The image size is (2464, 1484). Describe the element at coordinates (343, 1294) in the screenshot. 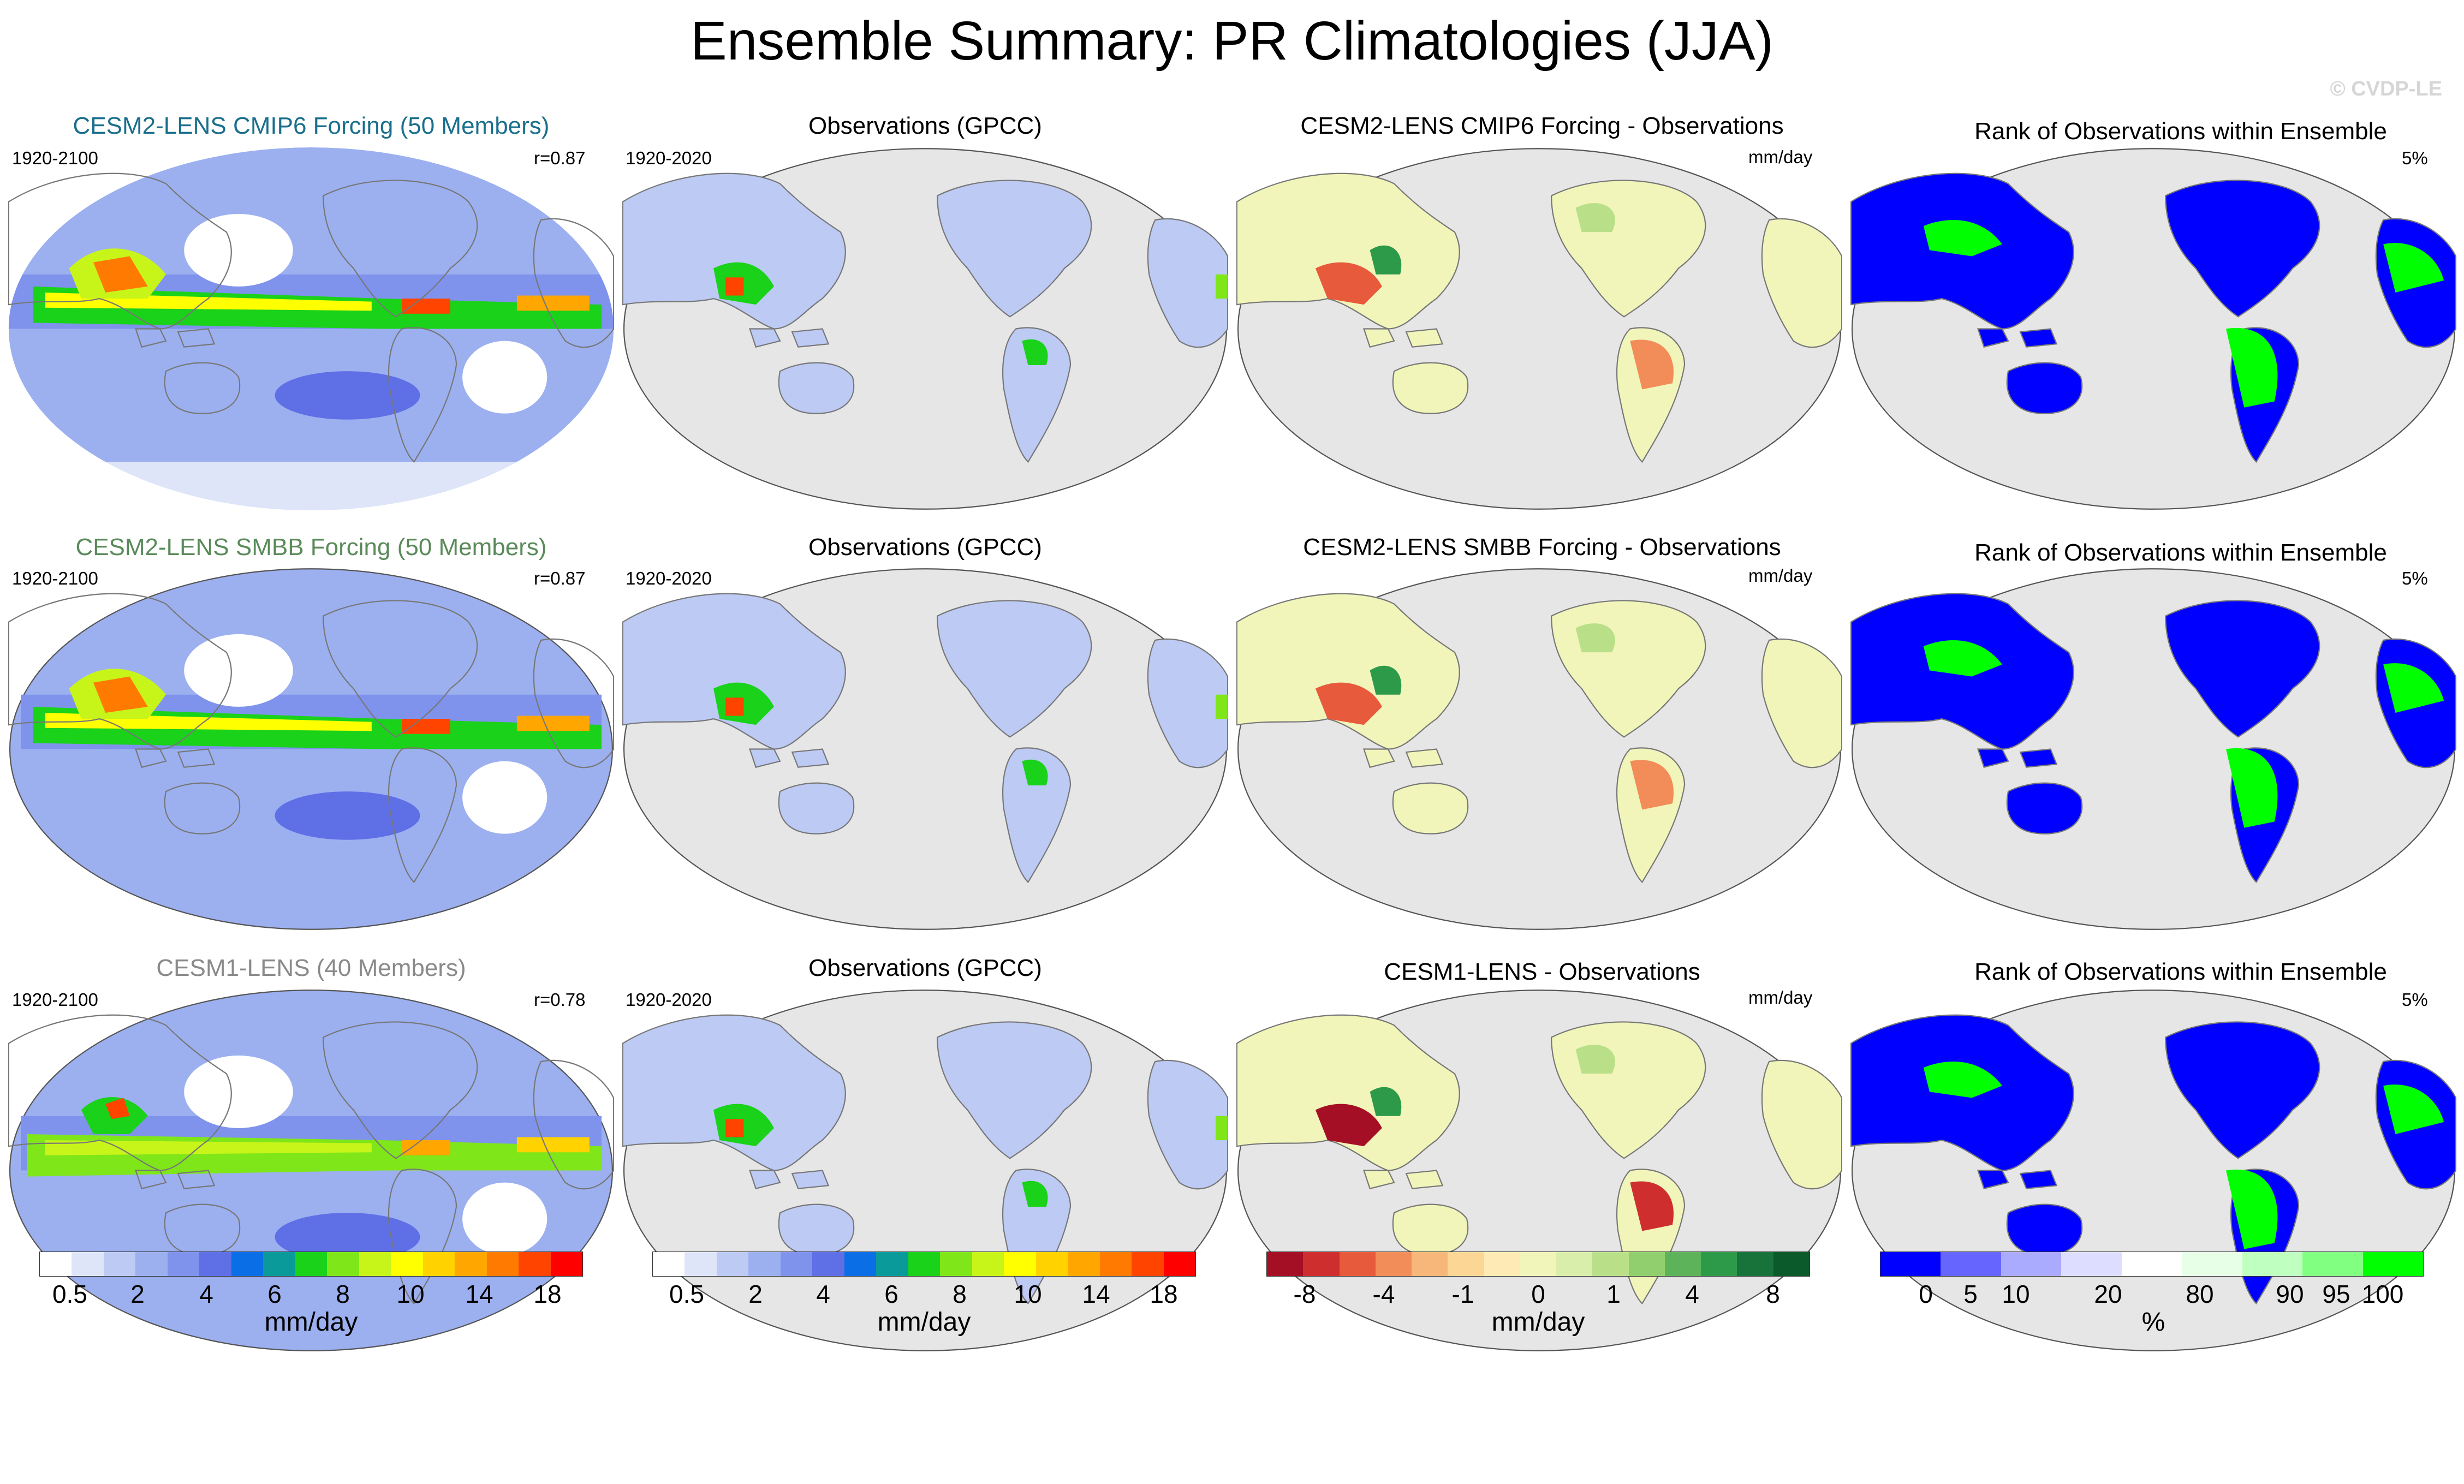

I see `cb0-tick: 8` at that location.